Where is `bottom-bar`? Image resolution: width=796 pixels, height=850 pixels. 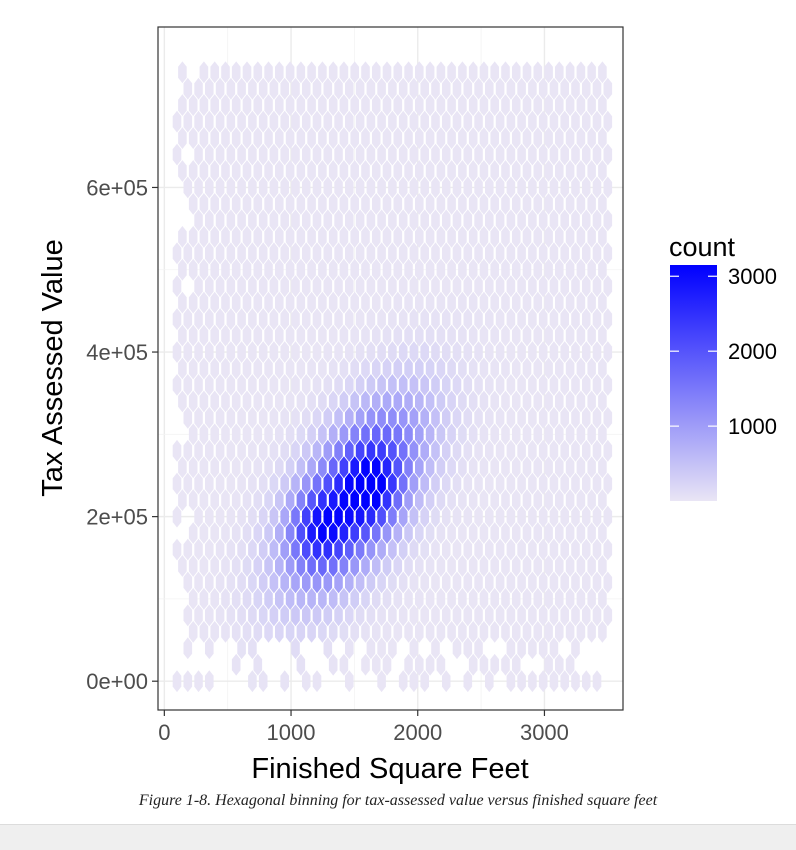 bottom-bar is located at coordinates (398, 837).